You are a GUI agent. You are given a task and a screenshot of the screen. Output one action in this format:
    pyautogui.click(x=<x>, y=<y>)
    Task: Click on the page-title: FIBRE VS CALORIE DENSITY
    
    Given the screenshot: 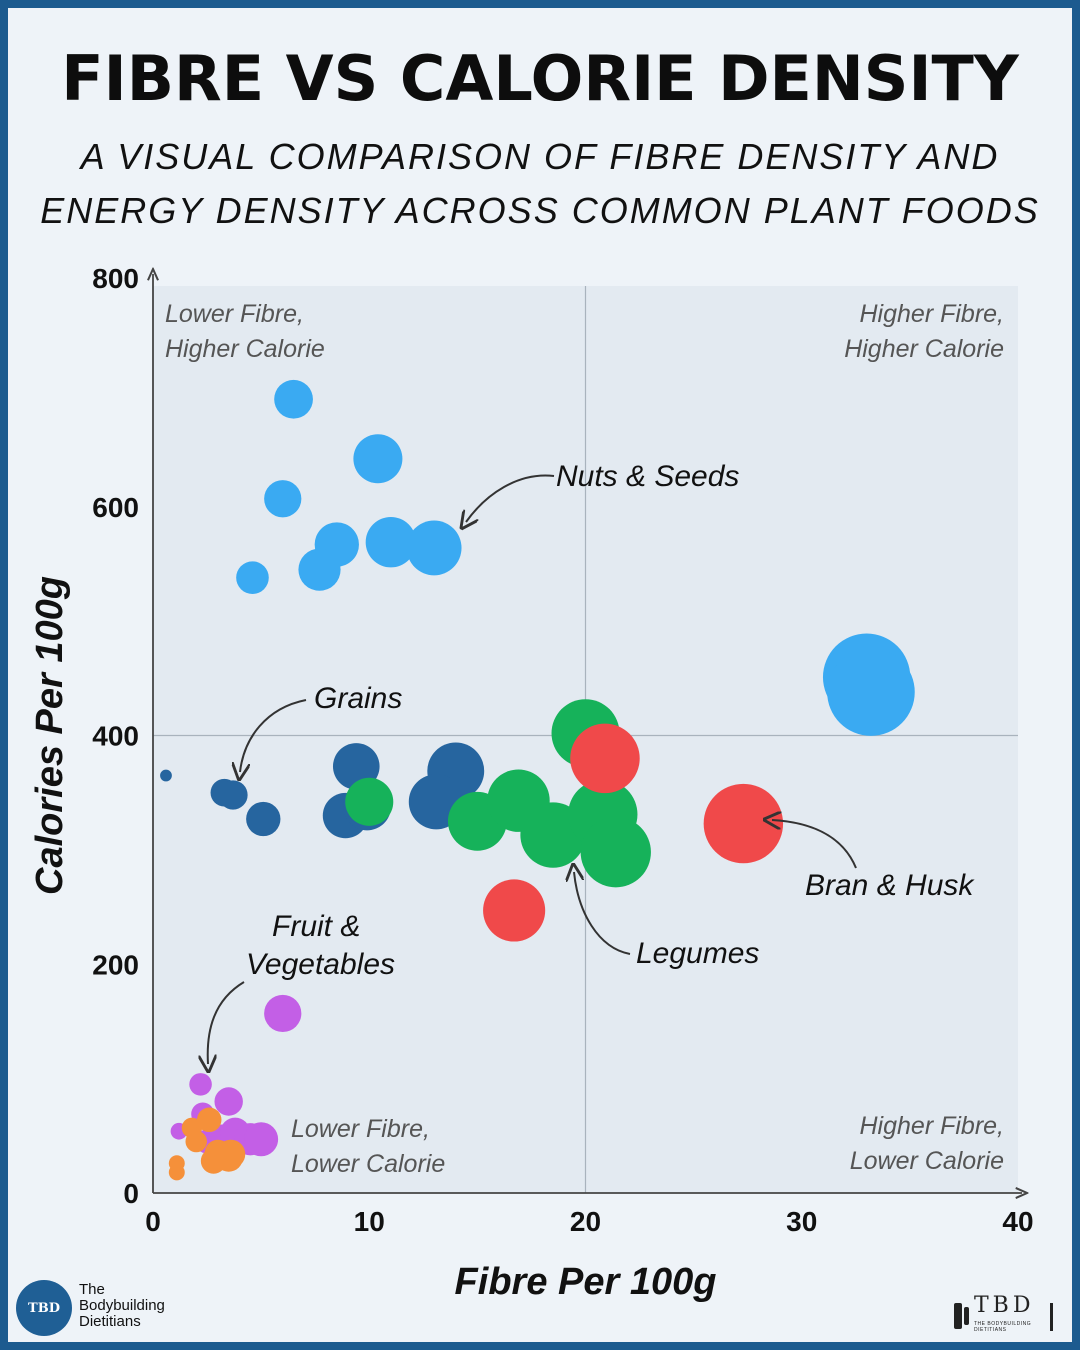 What is the action you would take?
    pyautogui.click(x=540, y=78)
    